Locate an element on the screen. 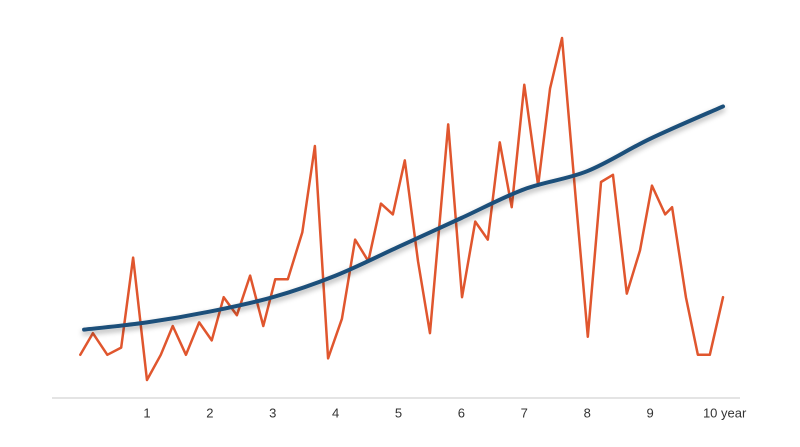  x-tick-label: 3 is located at coordinates (272, 412).